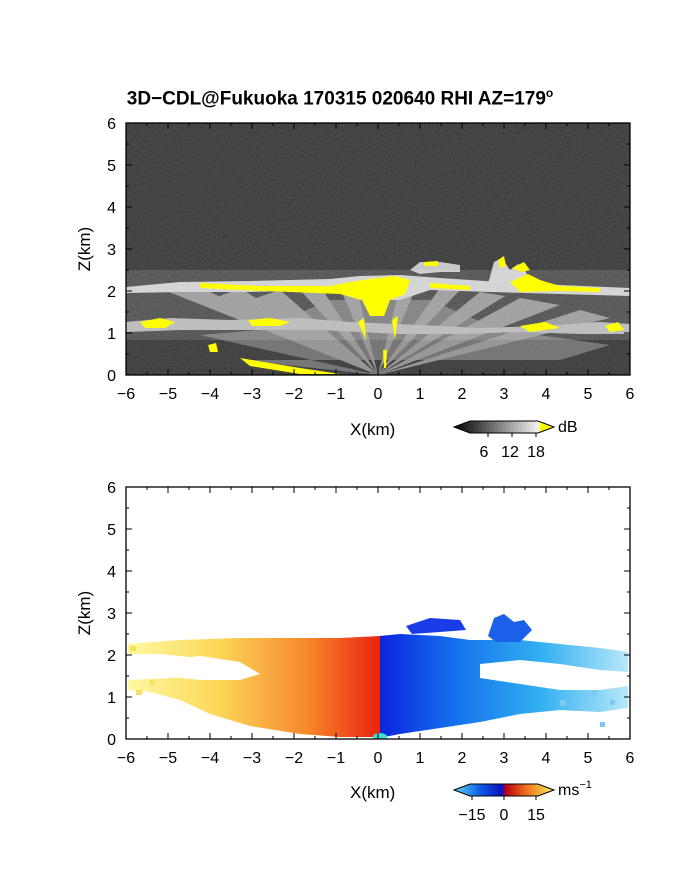 This screenshot has height=880, width=680. I want to click on cb-tick-label: −15, so click(471, 815).